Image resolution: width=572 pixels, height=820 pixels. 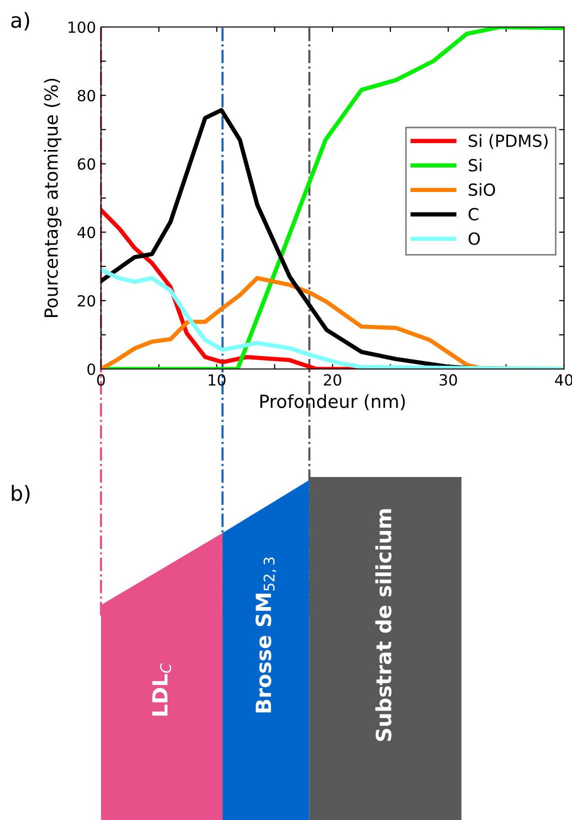 I want to click on x-tick-label: 10, so click(x=217, y=380).